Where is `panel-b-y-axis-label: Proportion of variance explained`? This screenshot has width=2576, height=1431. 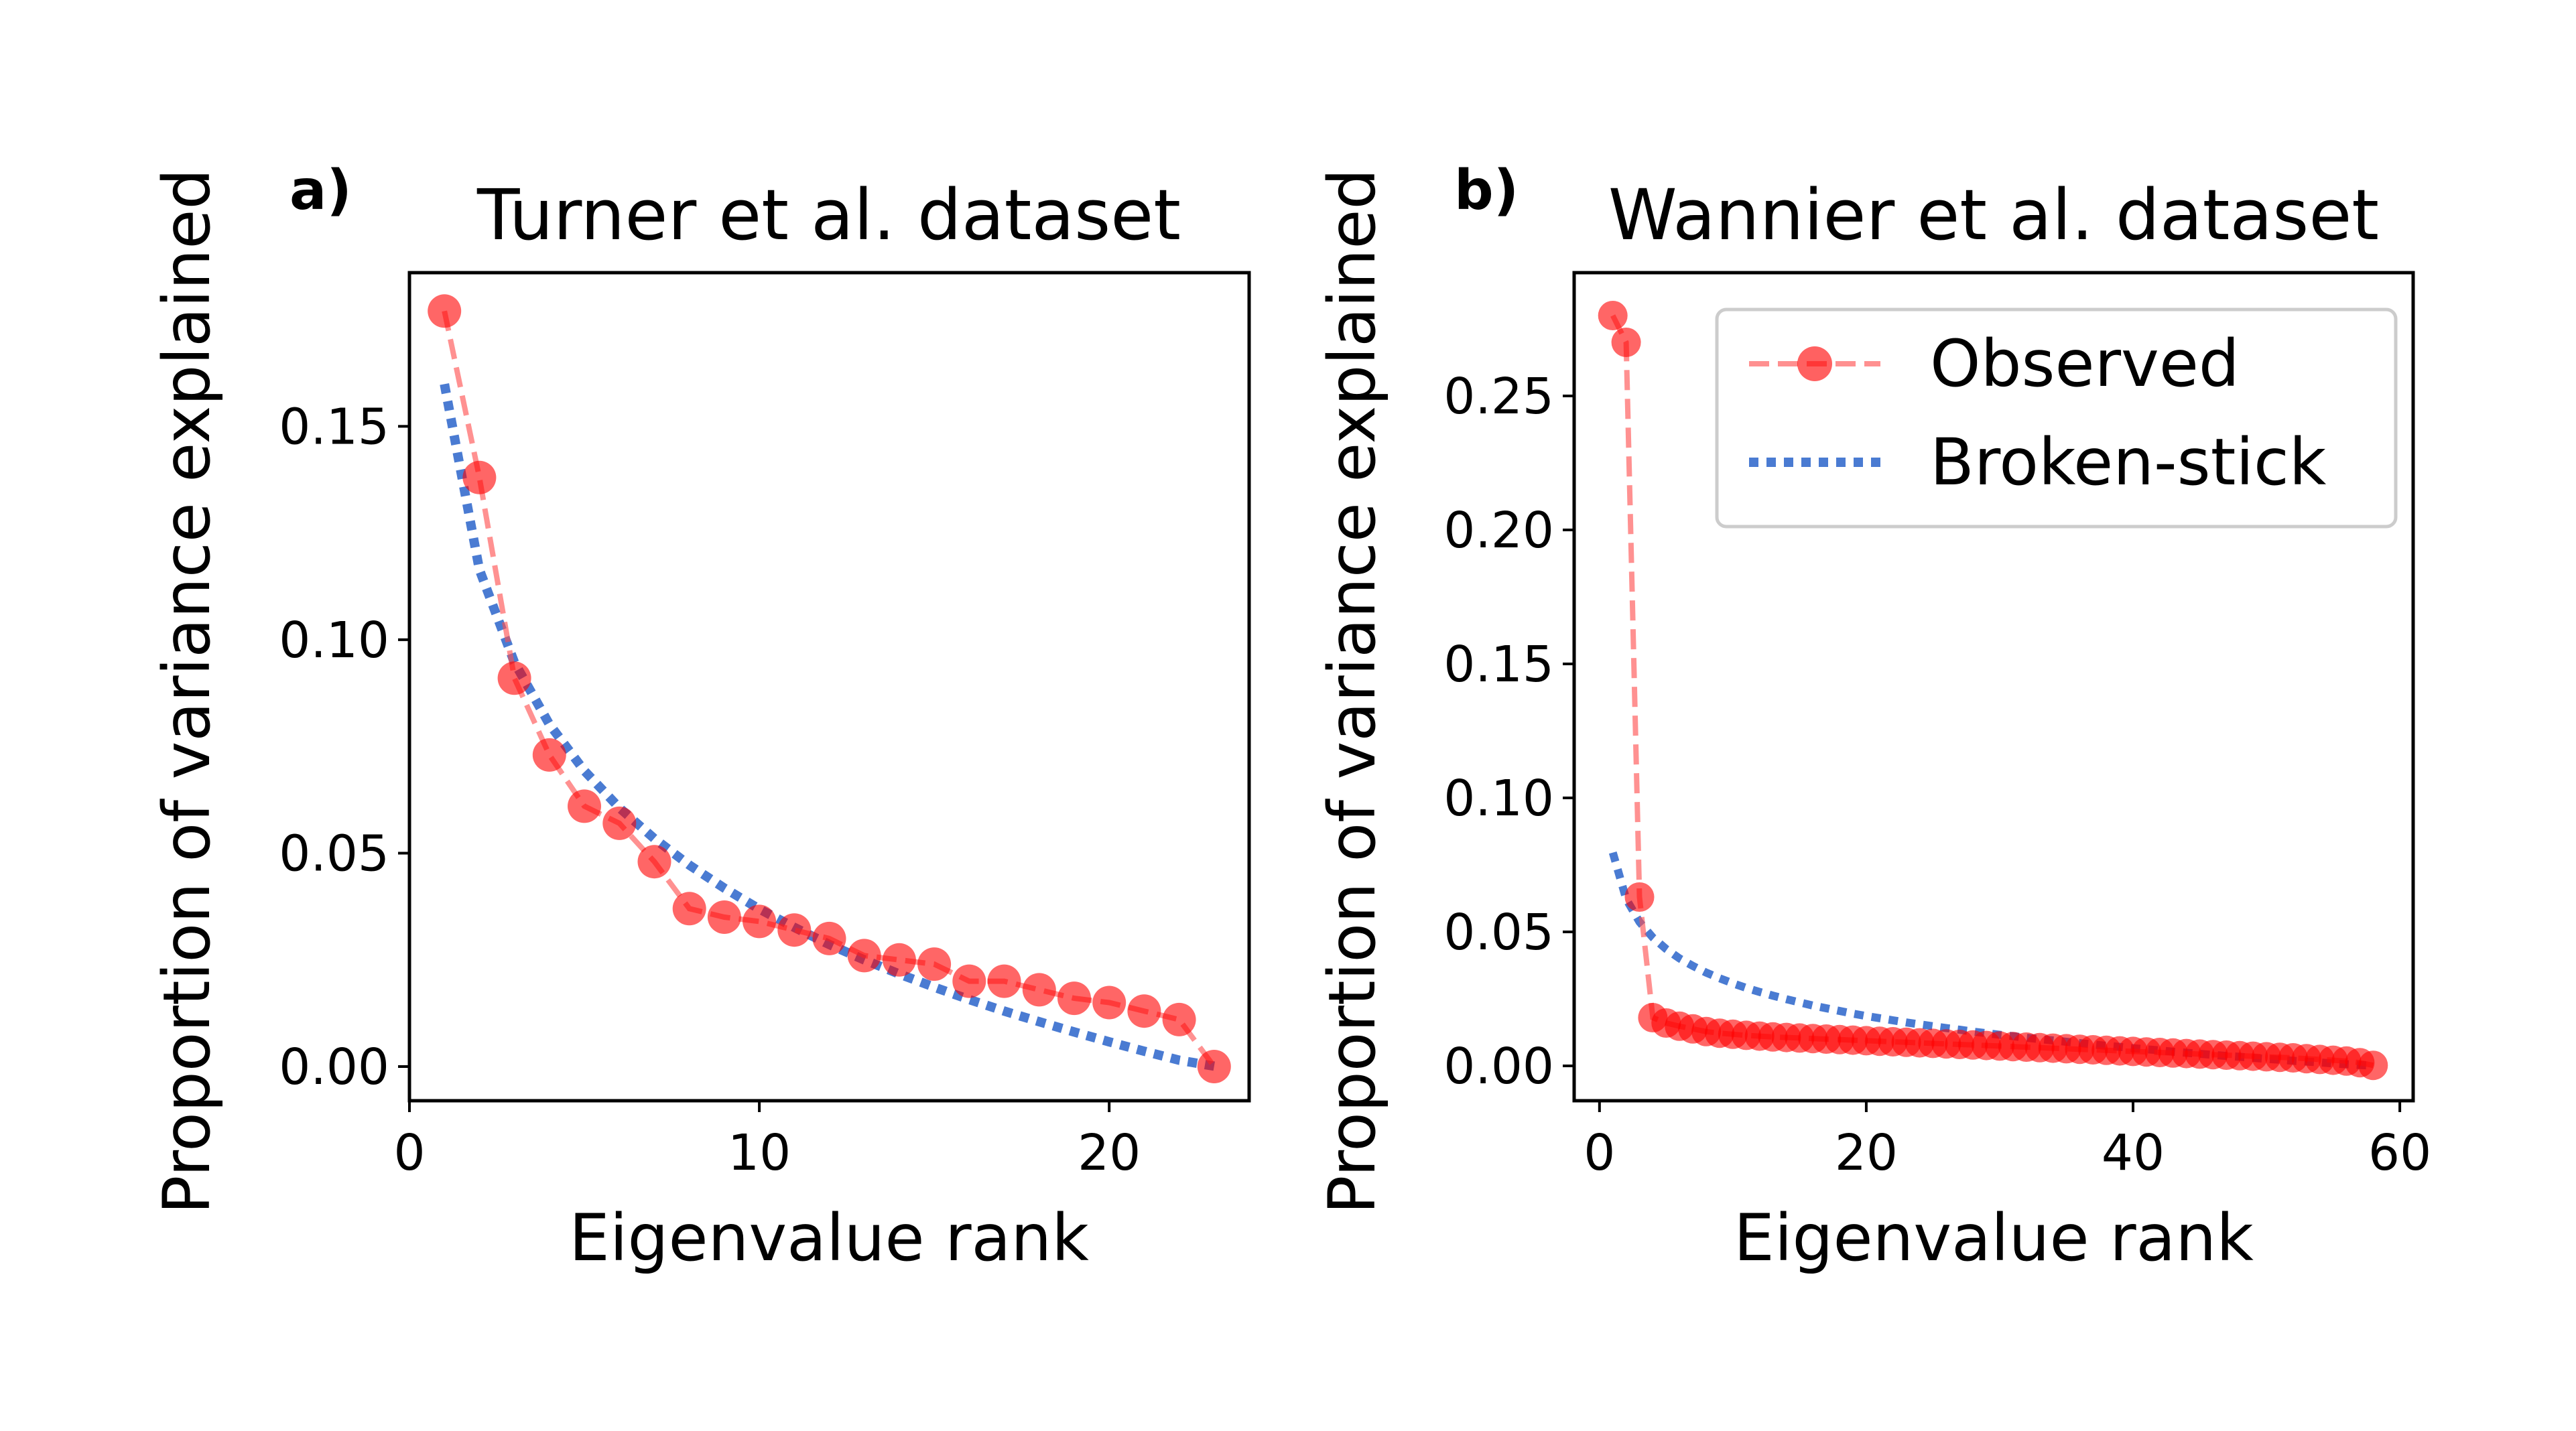
panel-b-y-axis-label: Proportion of variance explained is located at coordinates (1352, 692).